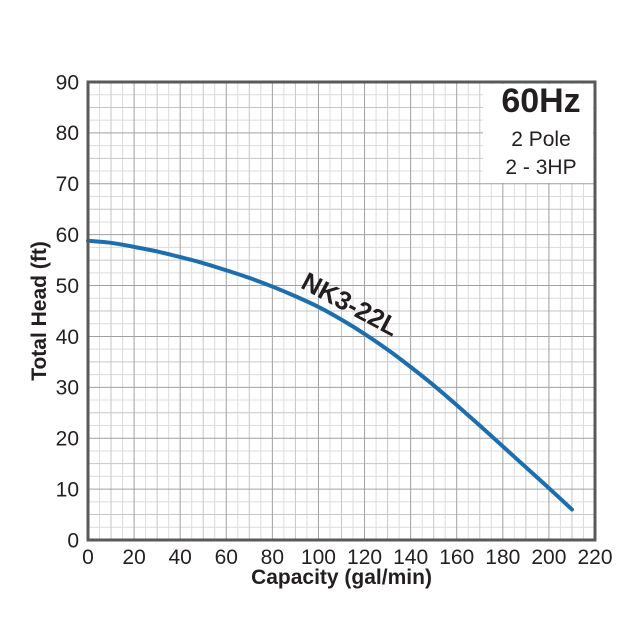 The height and width of the screenshot is (640, 640). Describe the element at coordinates (272, 557) in the screenshot. I see `x-tick-label: 80` at that location.